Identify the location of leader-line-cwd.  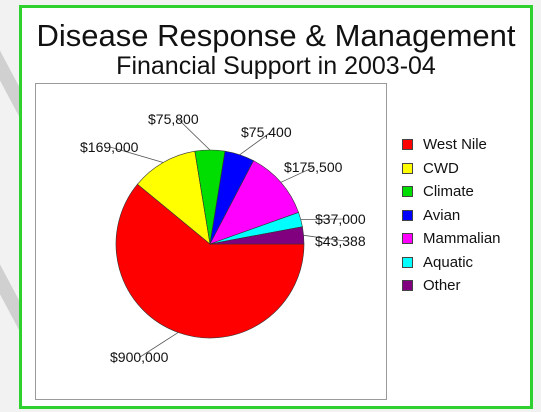
(136, 154).